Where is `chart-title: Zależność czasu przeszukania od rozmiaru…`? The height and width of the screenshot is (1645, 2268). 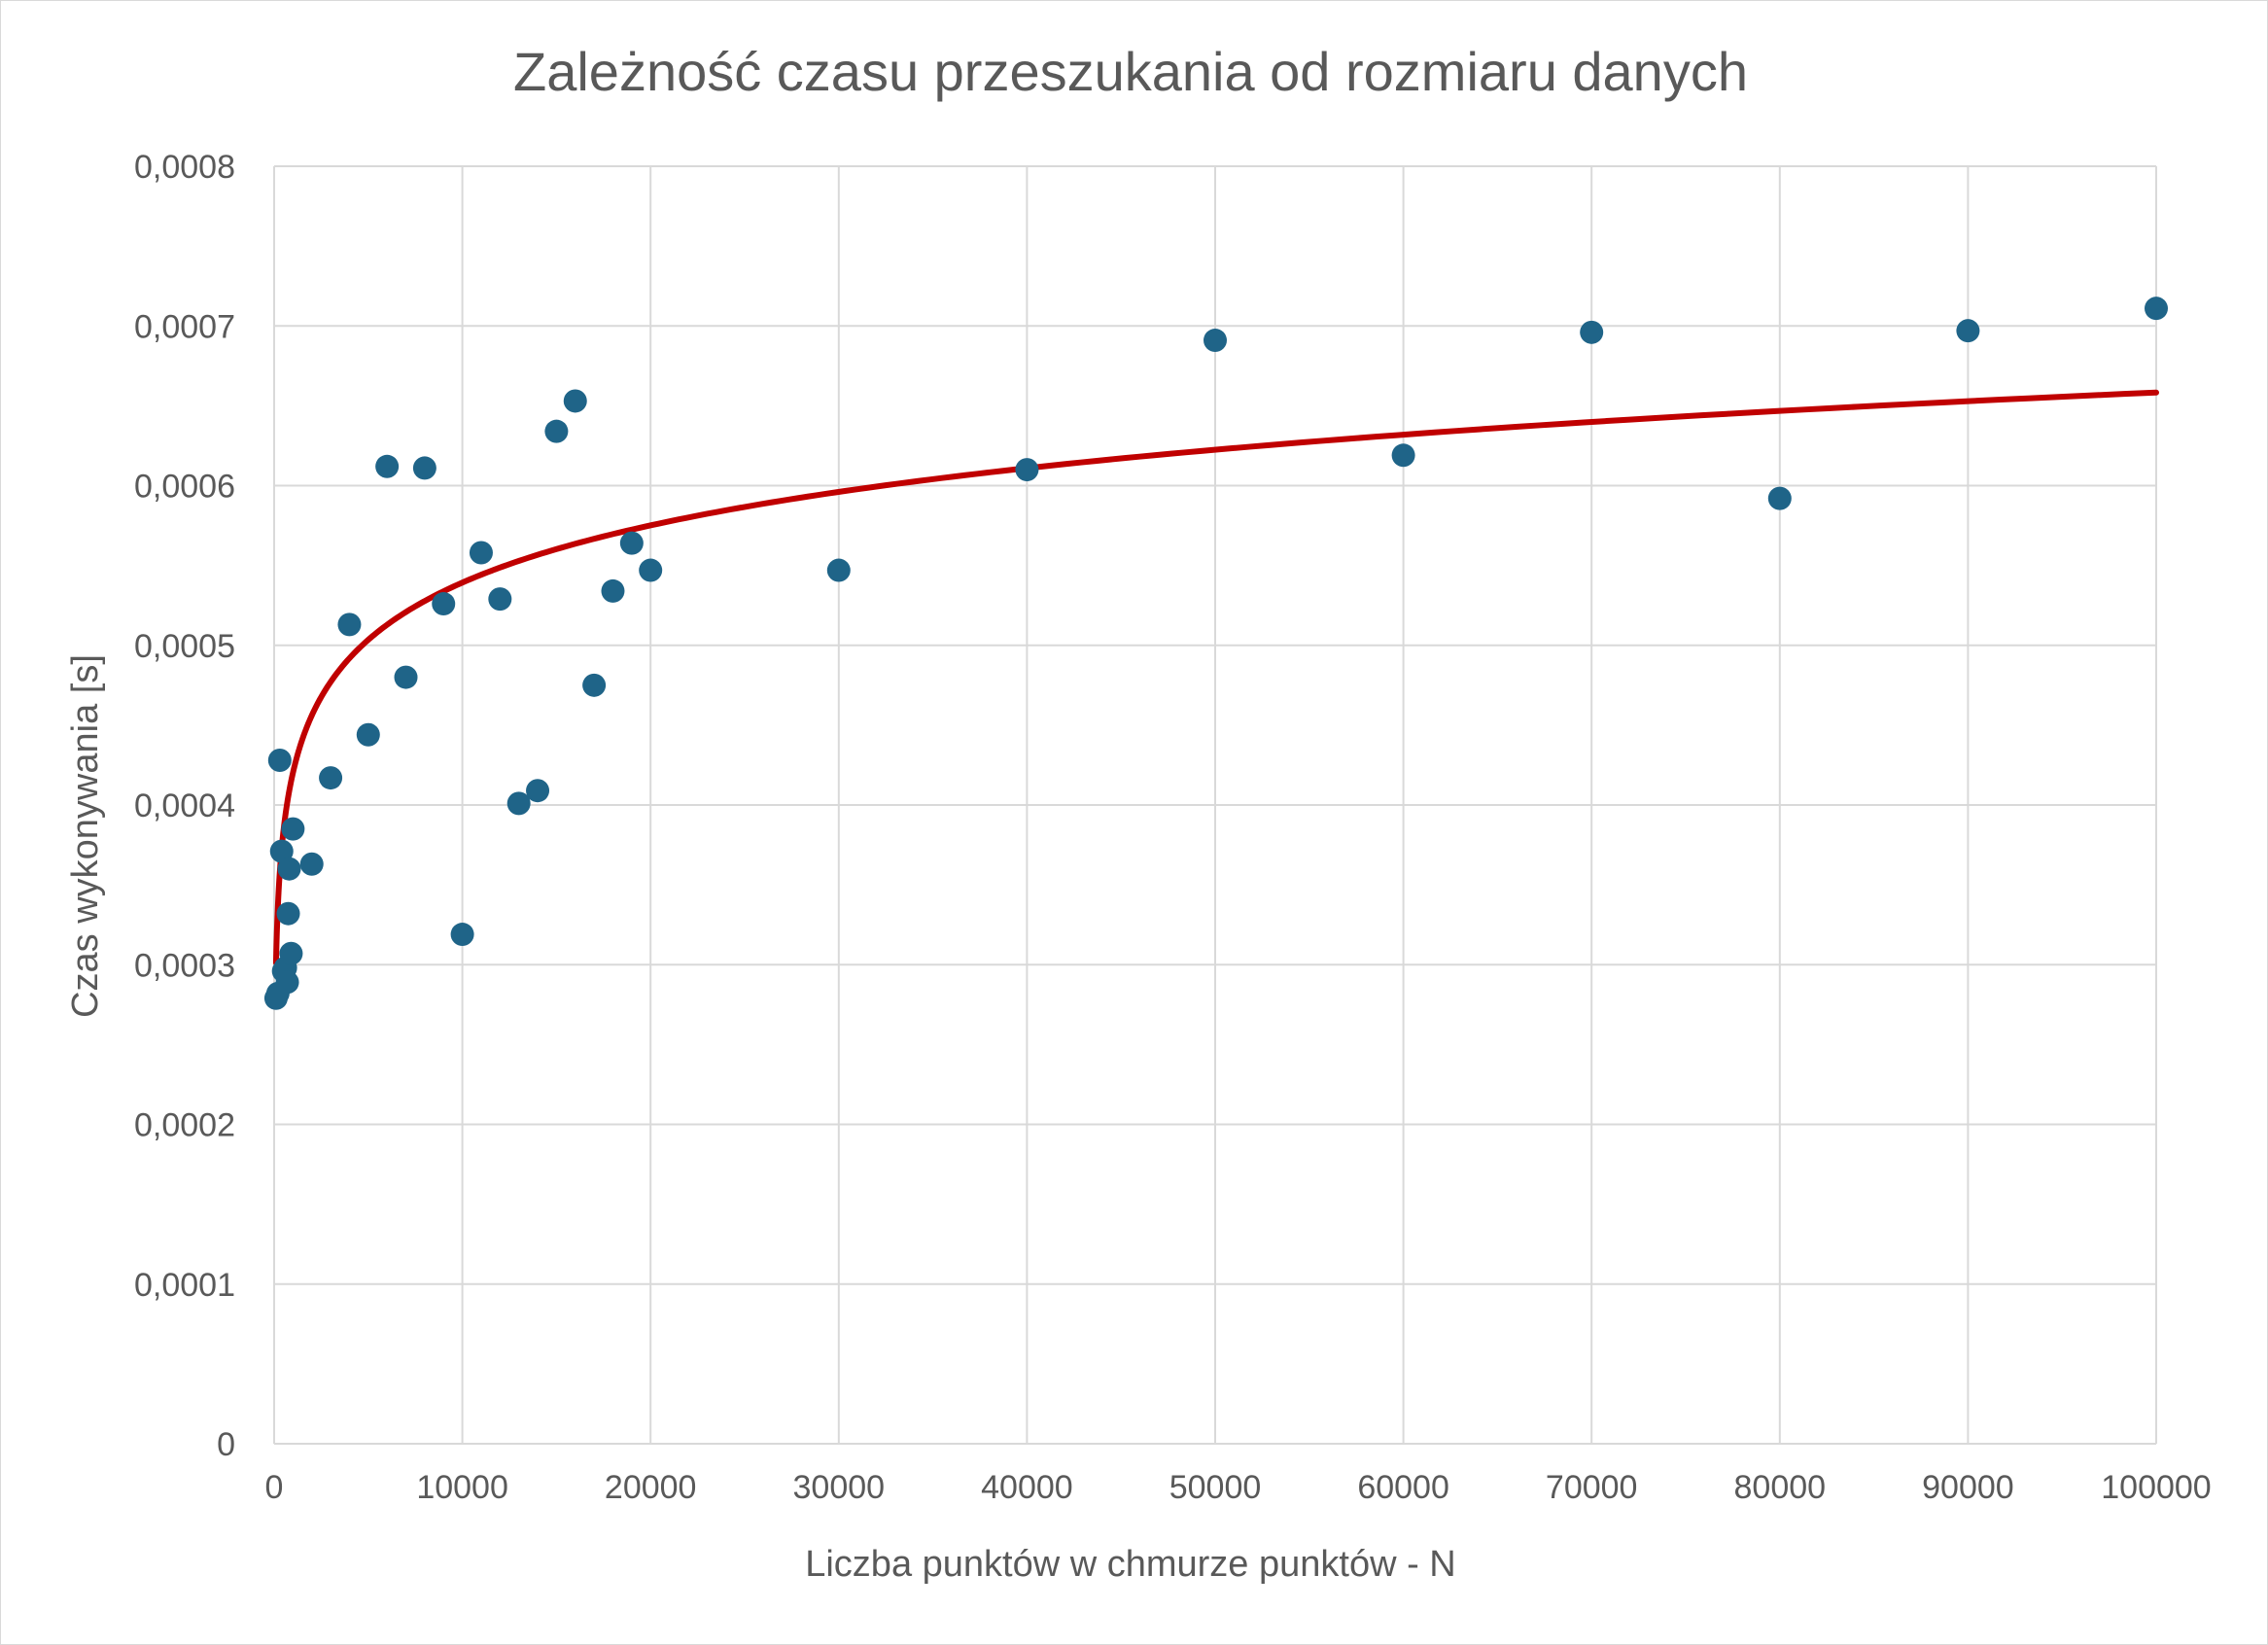 chart-title: Zależność czasu przeszukania od rozmiaru… is located at coordinates (1130, 71).